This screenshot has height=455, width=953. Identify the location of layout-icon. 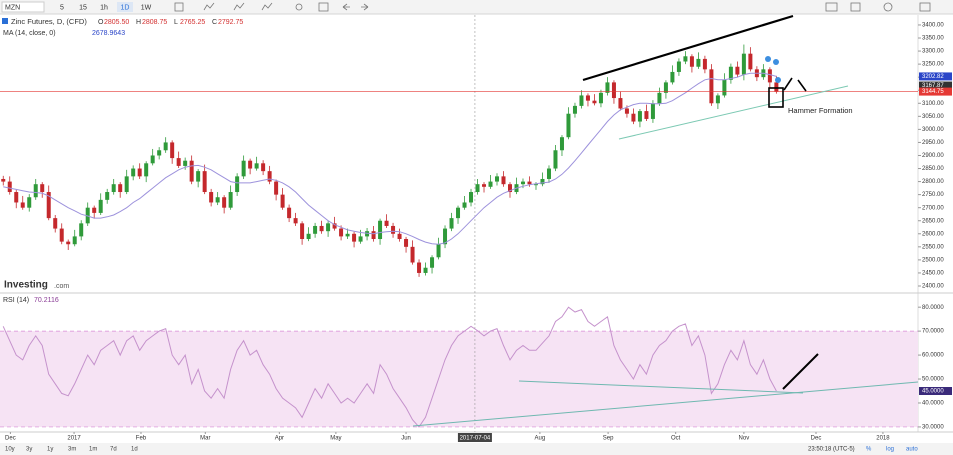
(855, 7).